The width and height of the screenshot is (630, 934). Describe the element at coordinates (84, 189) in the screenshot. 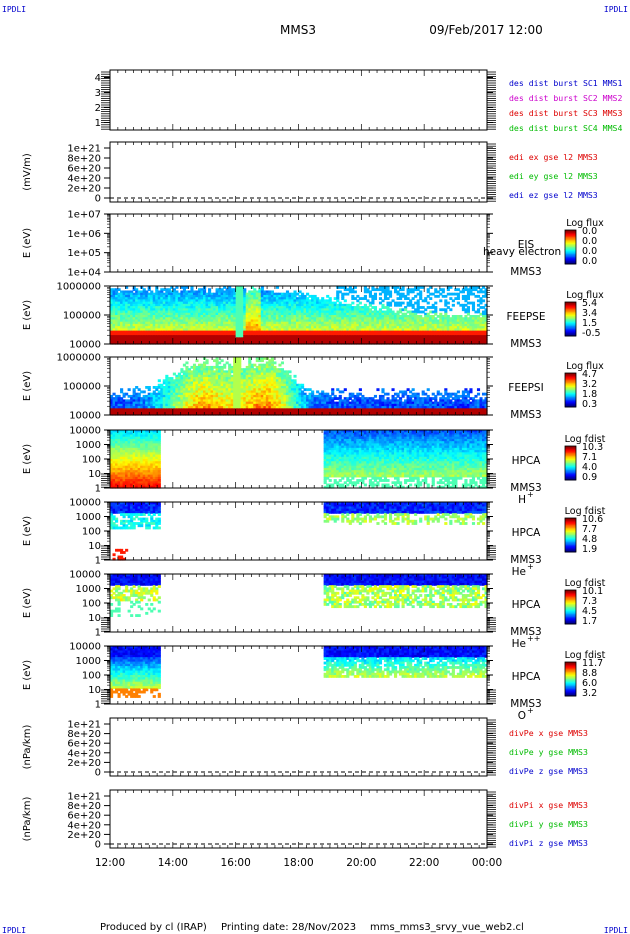

I see `y-tick-label: 2e+20` at that location.